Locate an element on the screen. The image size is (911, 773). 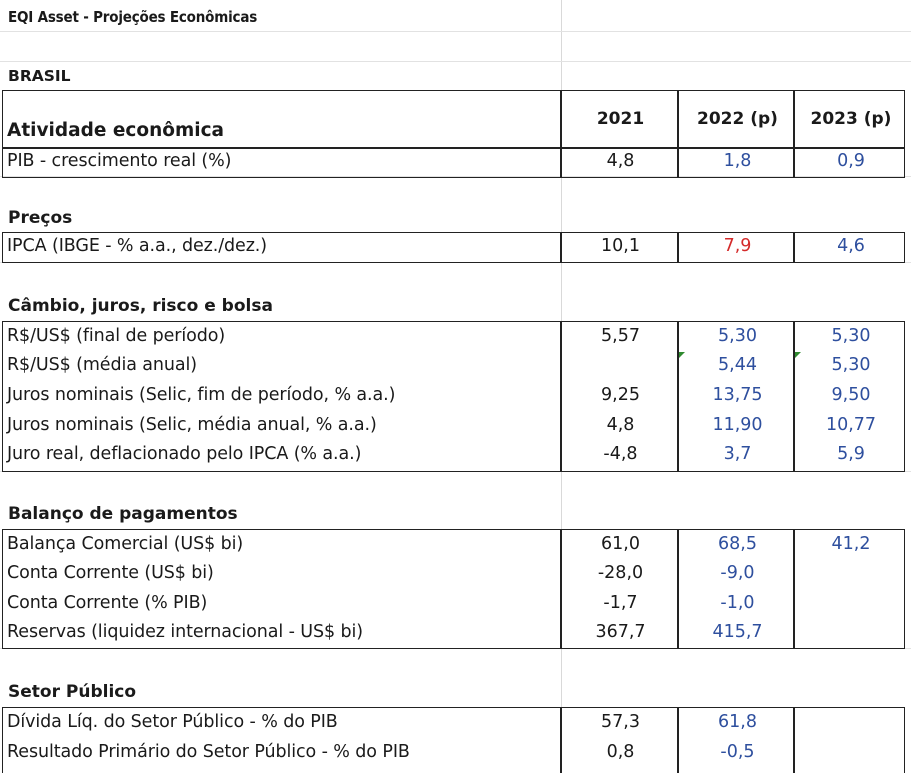
section-title: Preços is located at coordinates (40, 218).